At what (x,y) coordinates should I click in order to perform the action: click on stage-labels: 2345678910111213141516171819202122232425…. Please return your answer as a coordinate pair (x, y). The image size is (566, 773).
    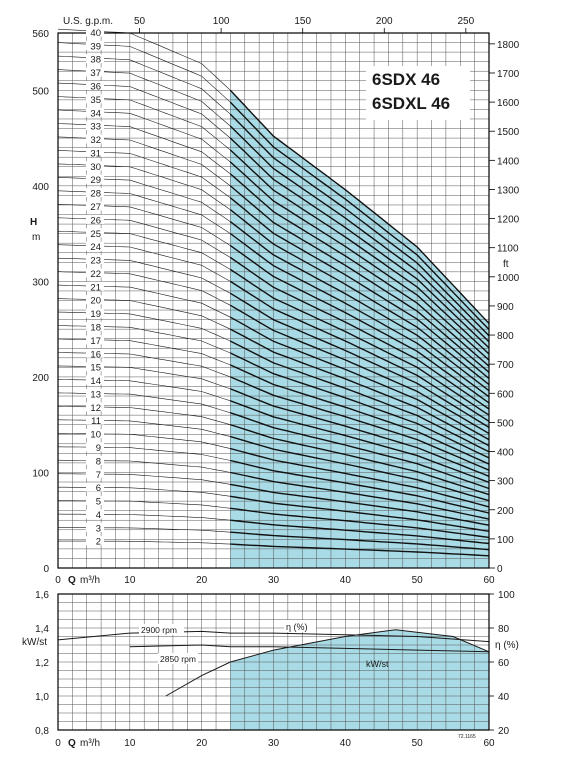
    Looking at the image, I should click on (95, 287).